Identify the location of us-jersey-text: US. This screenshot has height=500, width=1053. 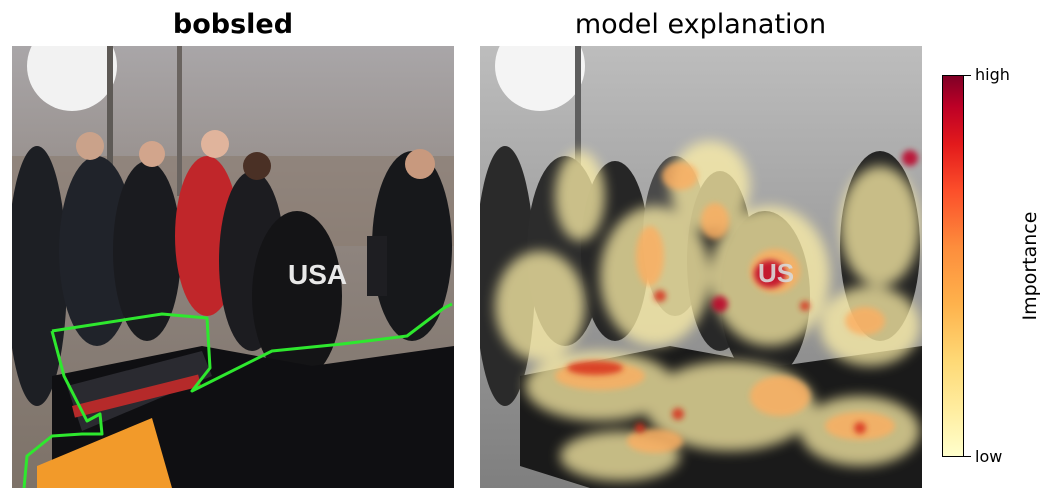
(776, 273).